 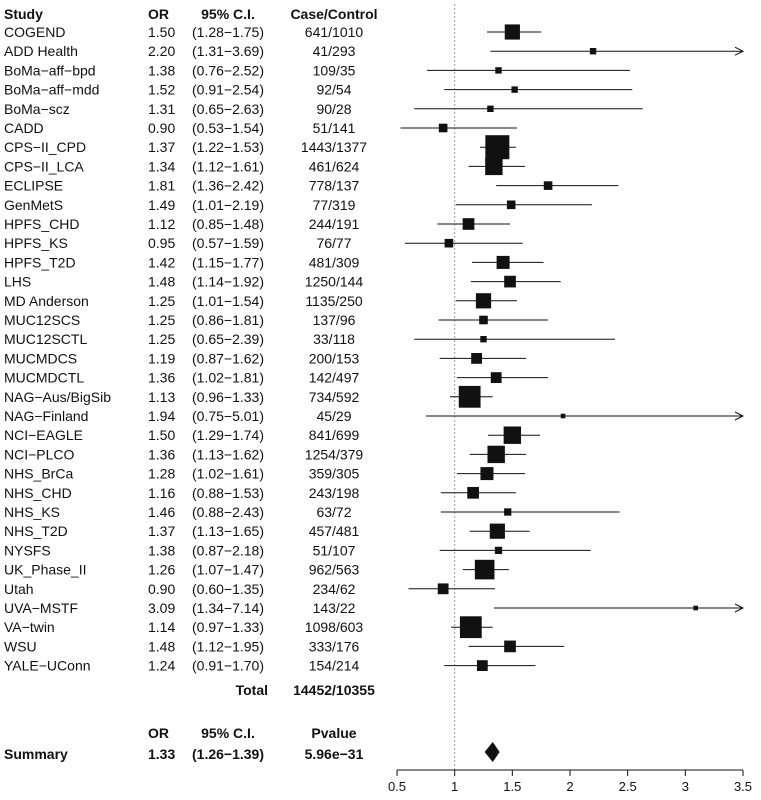 I want to click on study-ci: (0.88−2.43), so click(x=228, y=512).